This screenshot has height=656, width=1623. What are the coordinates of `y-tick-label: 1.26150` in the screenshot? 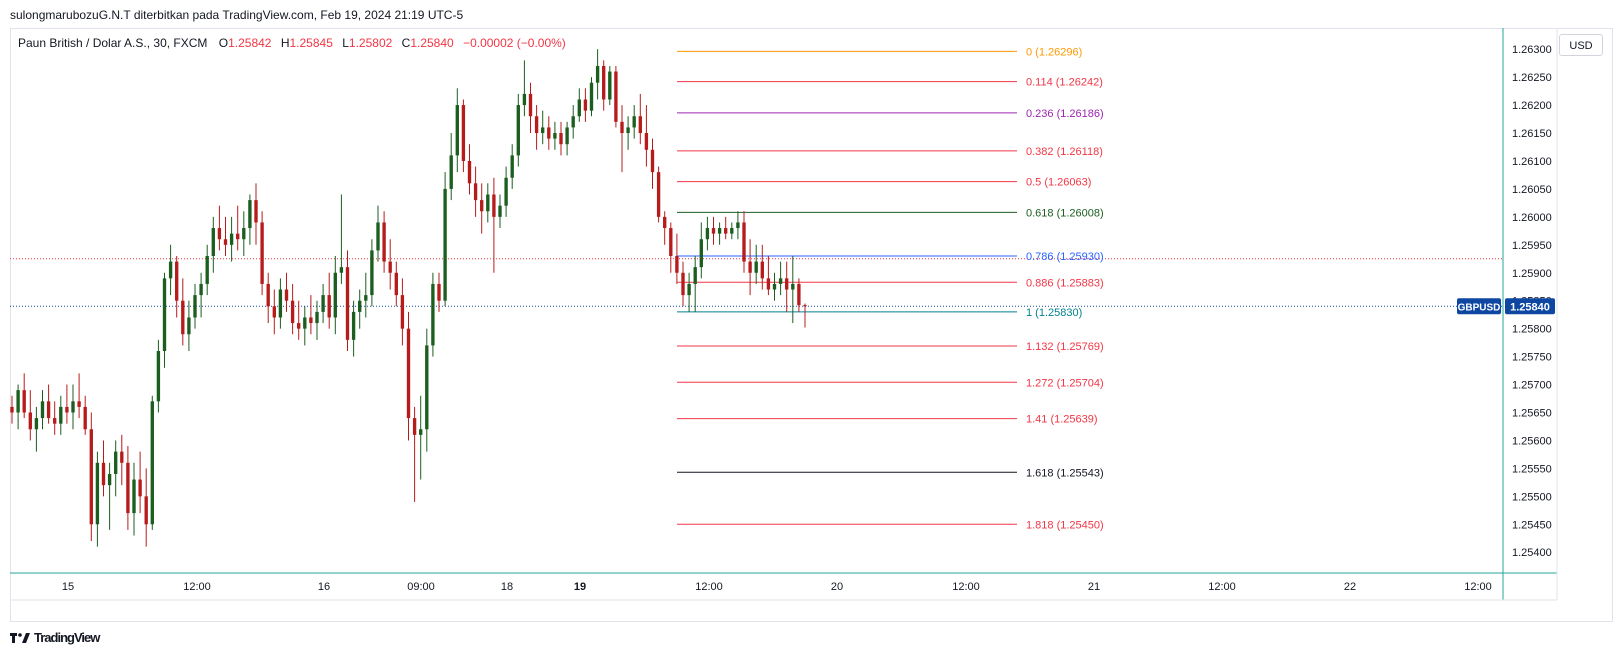 It's located at (1532, 134).